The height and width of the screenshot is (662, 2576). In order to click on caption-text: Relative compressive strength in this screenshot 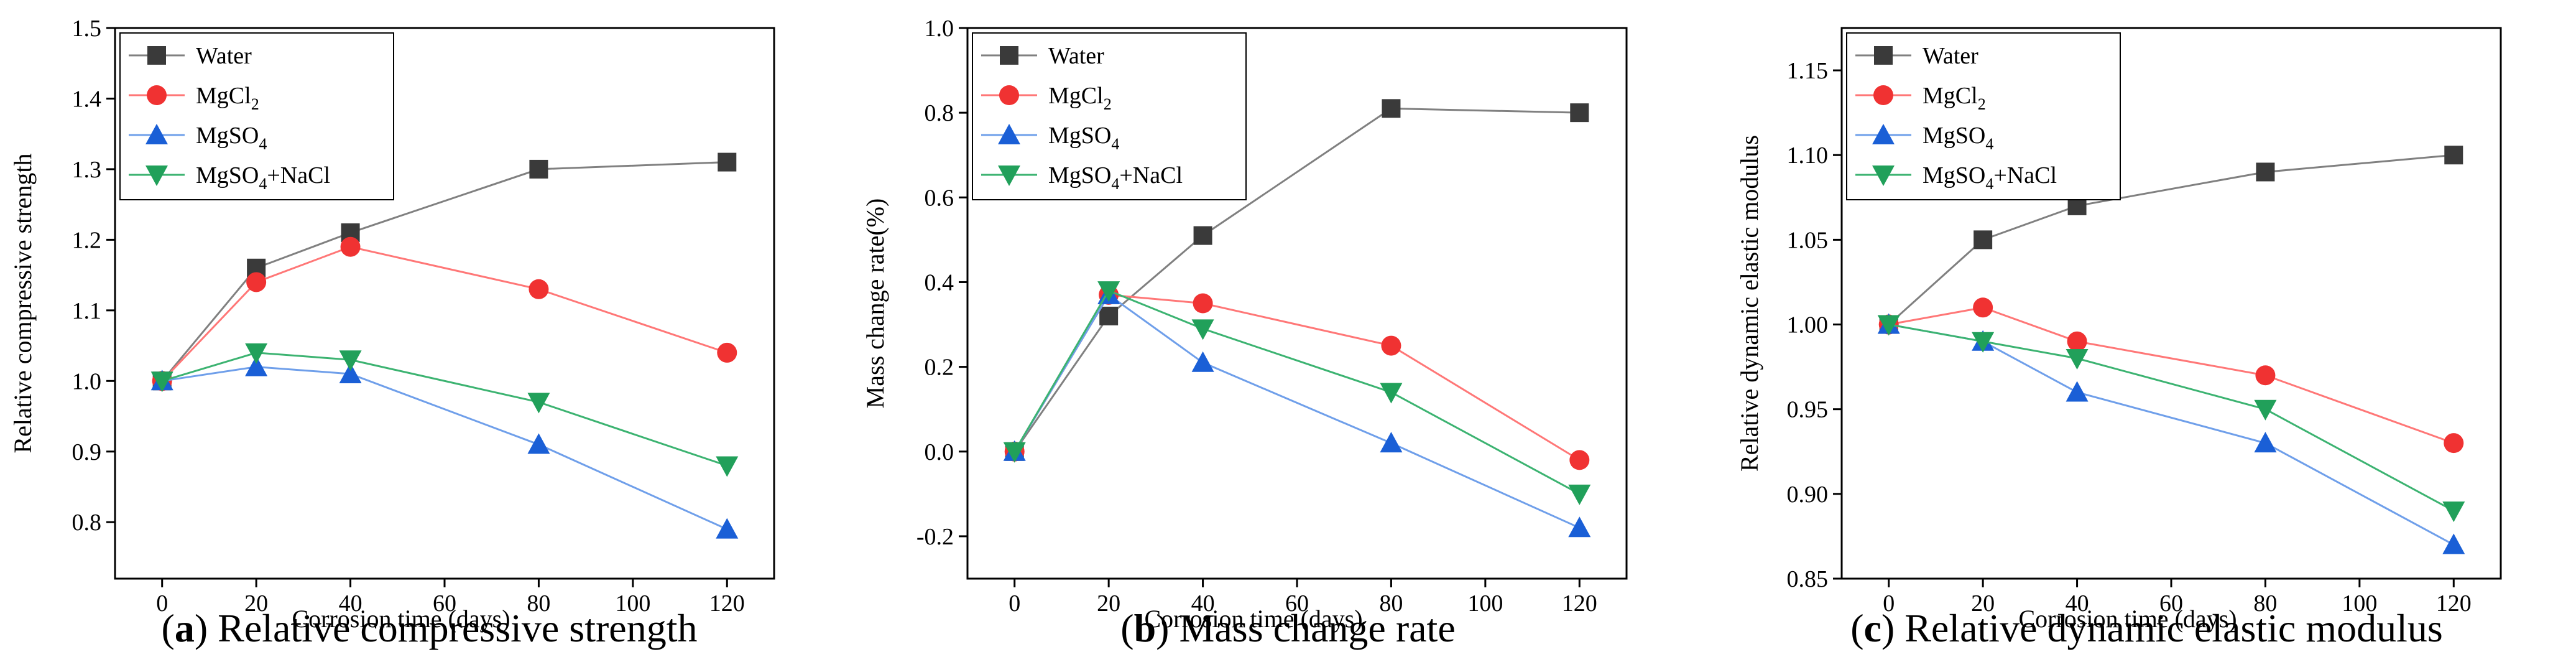, I will do `click(458, 628)`.